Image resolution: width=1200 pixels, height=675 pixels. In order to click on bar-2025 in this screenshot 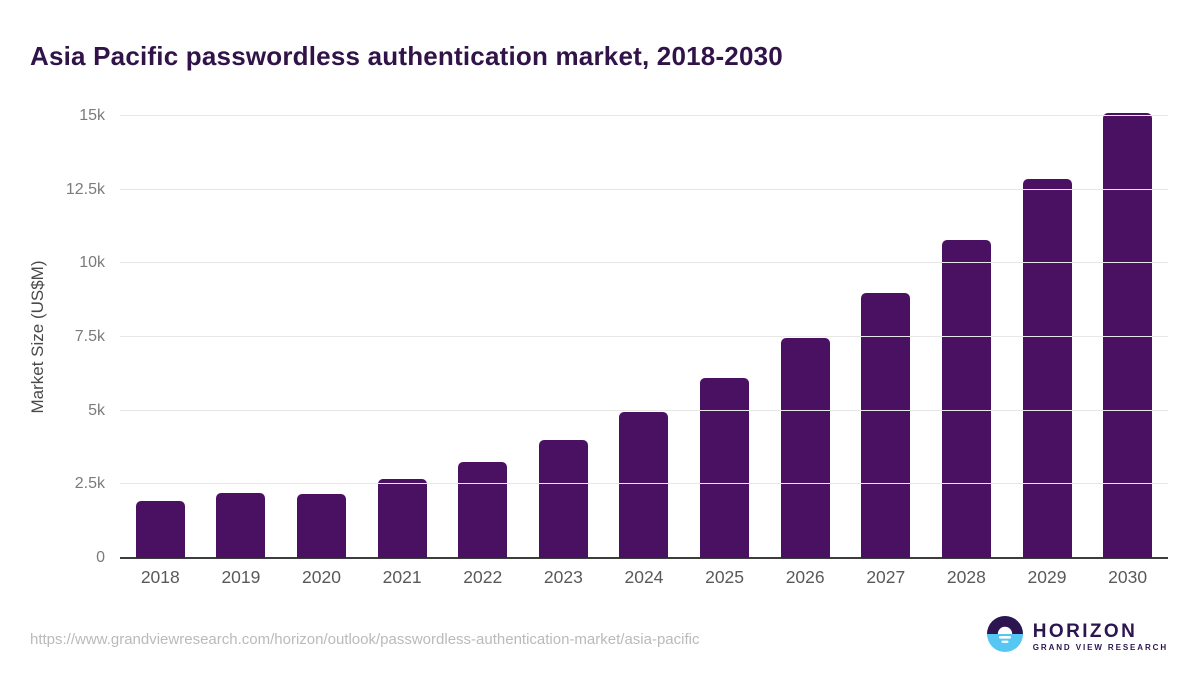, I will do `click(725, 468)`.